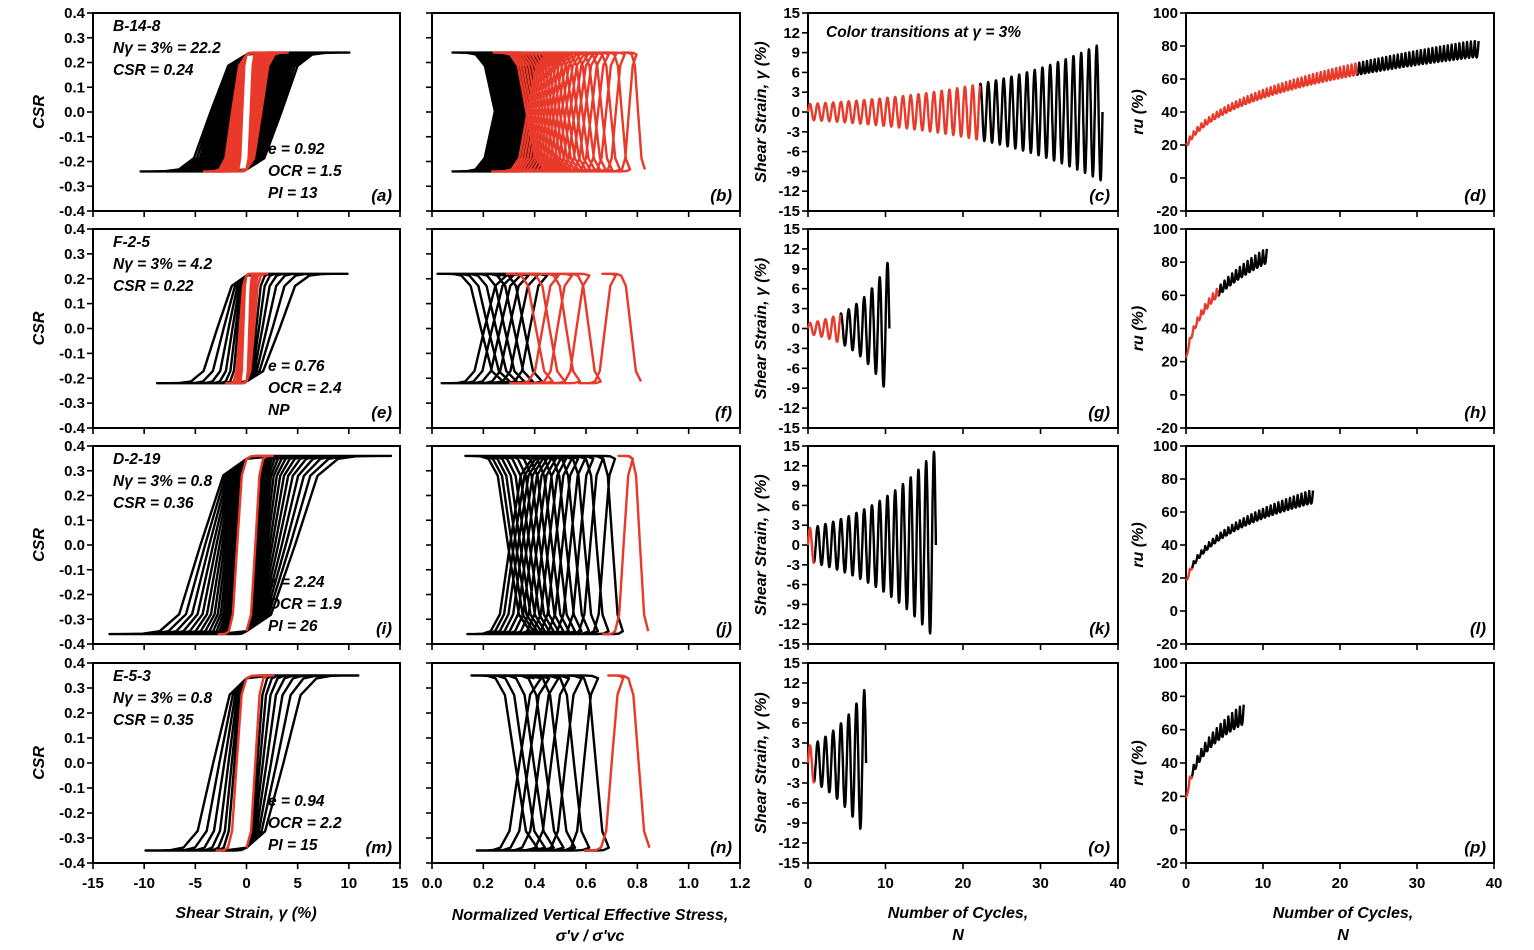  I want to click on panel-label: (h), so click(1475, 412).